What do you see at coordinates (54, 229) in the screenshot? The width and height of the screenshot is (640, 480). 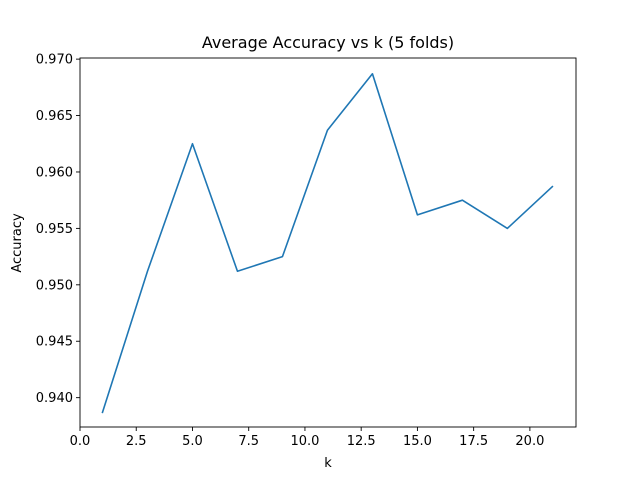 I see `y-tick-label: 0.955` at bounding box center [54, 229].